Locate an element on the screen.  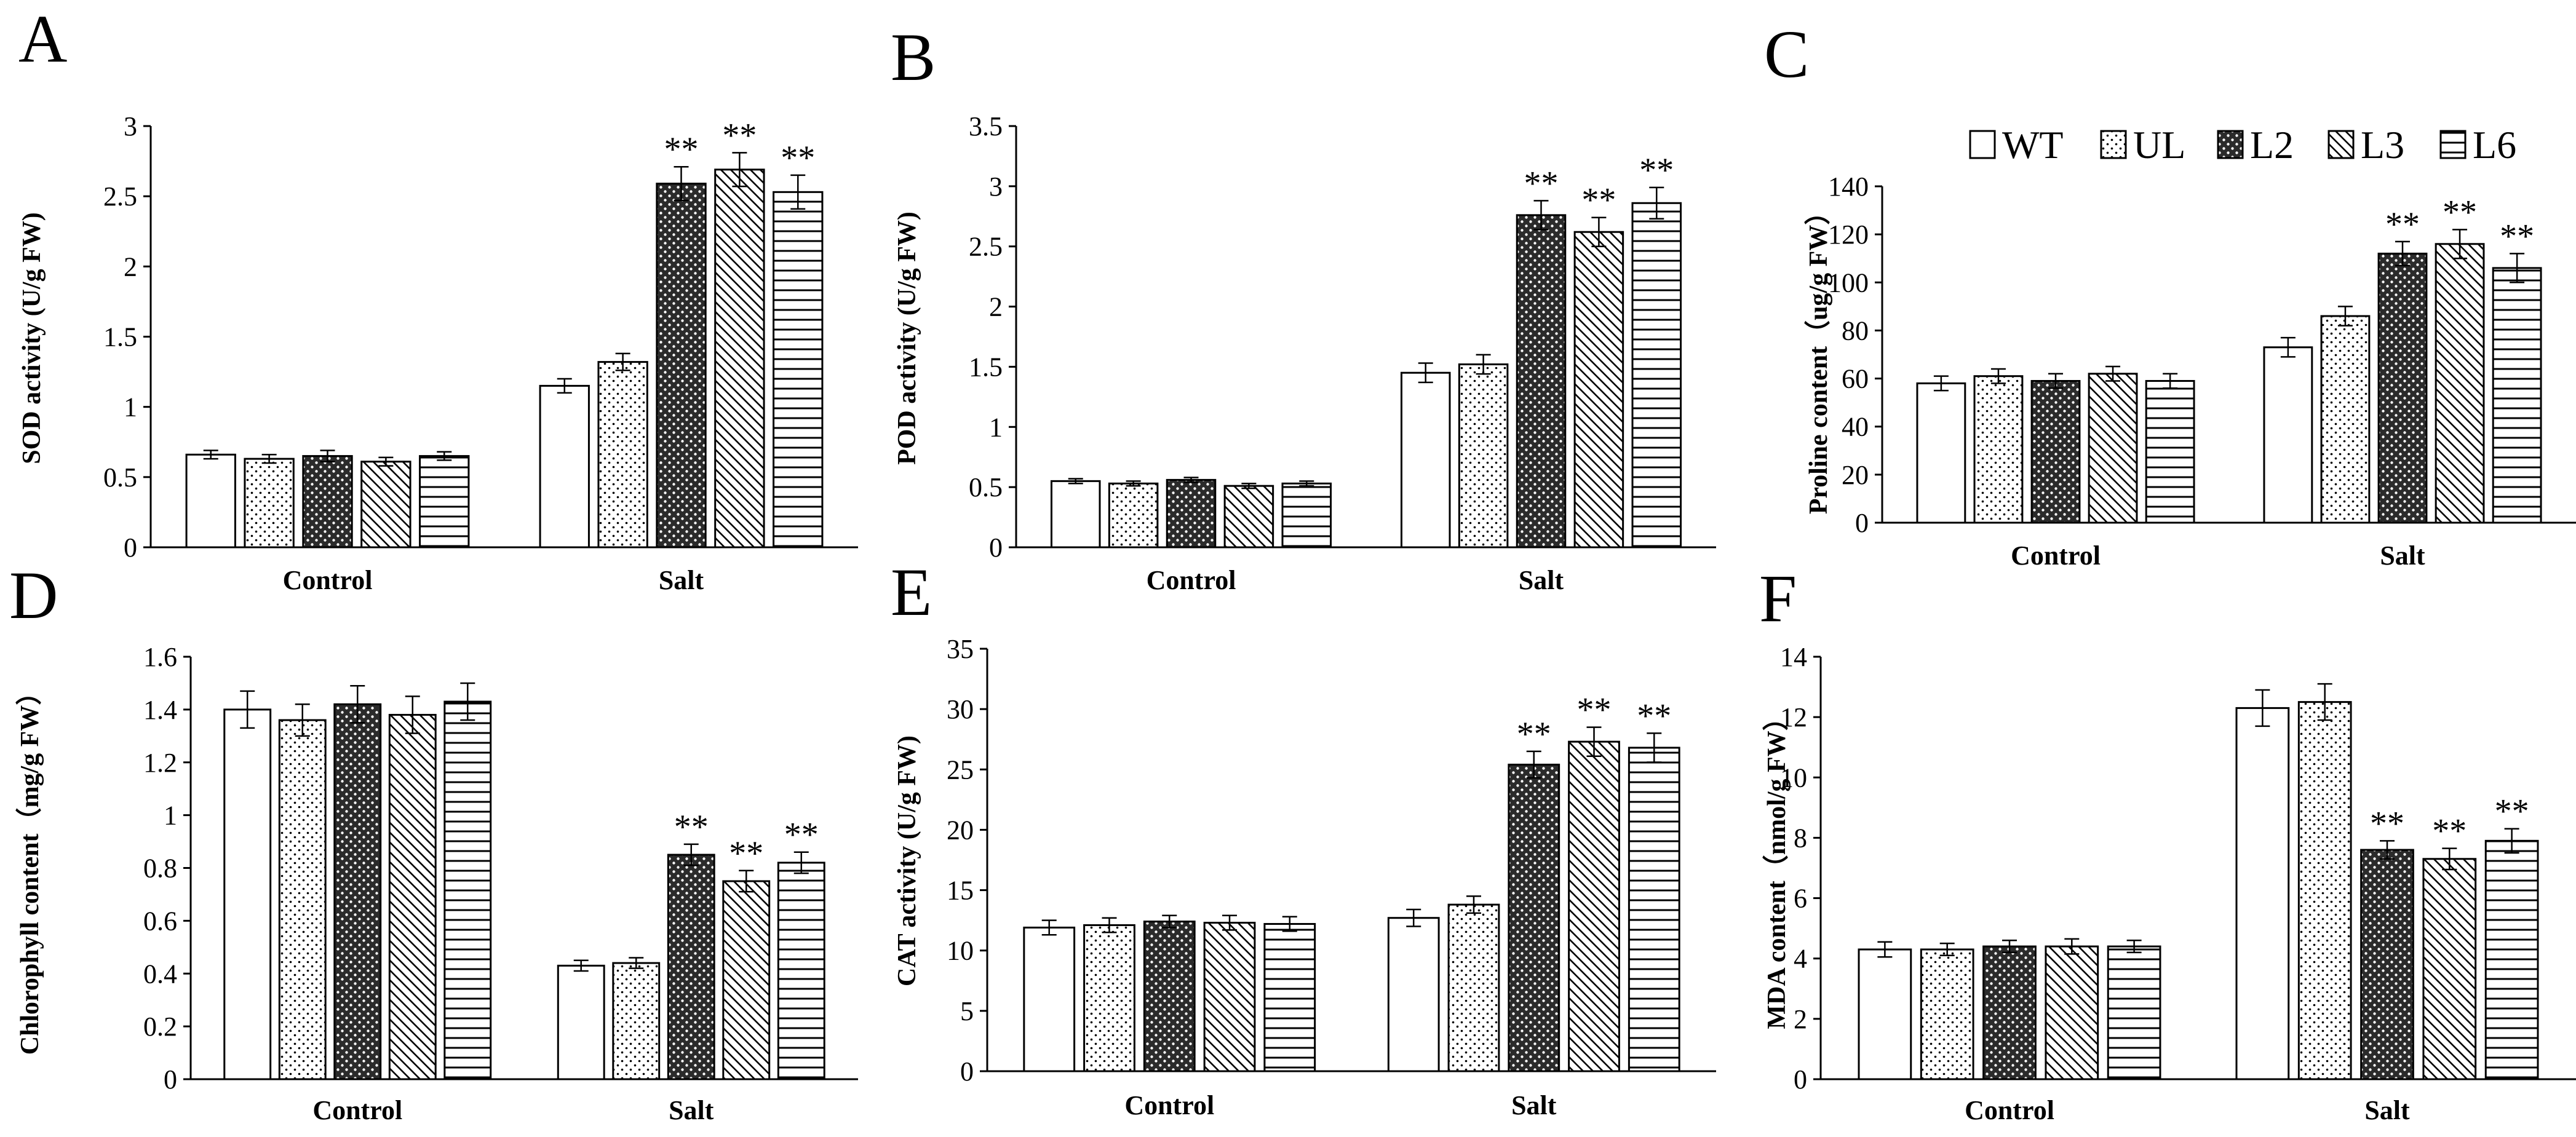
legend-swatch-l3 is located at coordinates (2341, 144).